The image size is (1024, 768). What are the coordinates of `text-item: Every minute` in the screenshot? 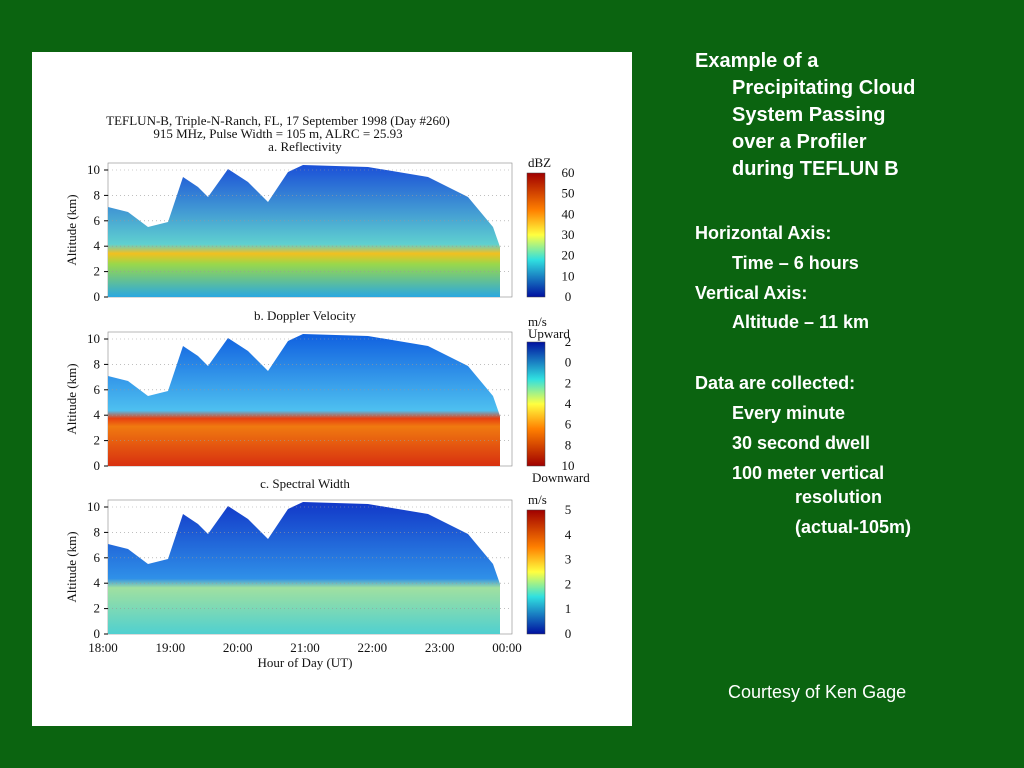 It's located at (789, 413).